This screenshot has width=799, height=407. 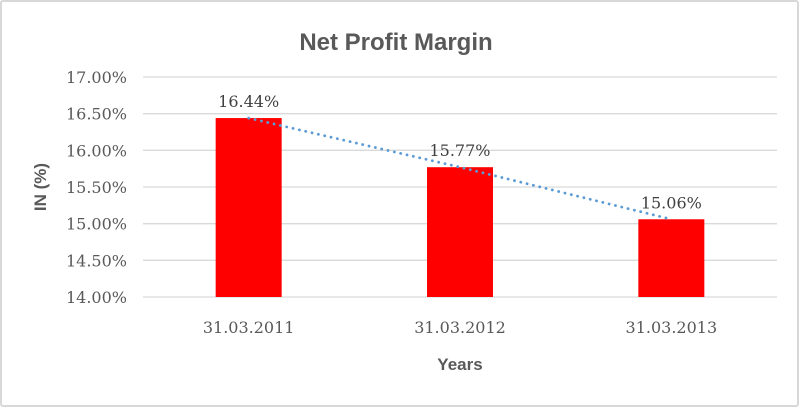 I want to click on x-axis-title: Years, so click(x=459, y=364).